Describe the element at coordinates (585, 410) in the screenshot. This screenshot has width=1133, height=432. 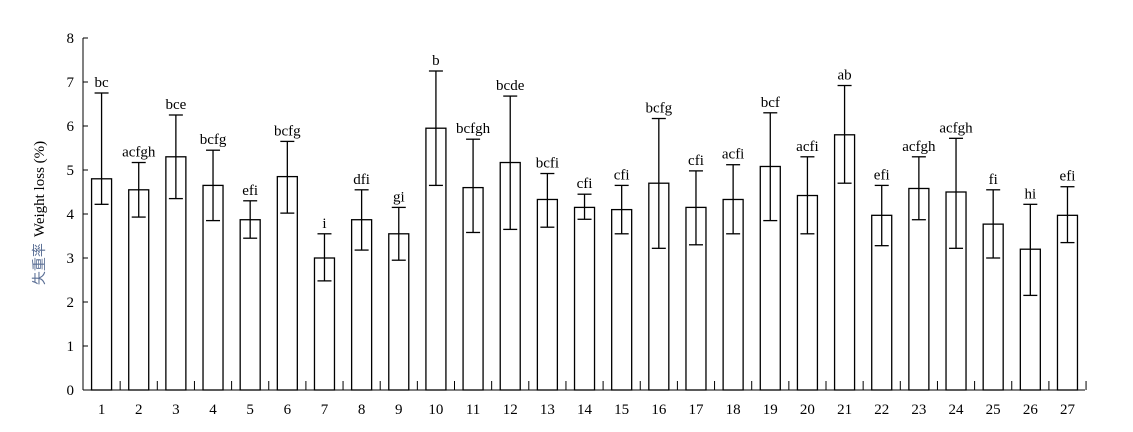
I see `x-tick-label: 14` at that location.